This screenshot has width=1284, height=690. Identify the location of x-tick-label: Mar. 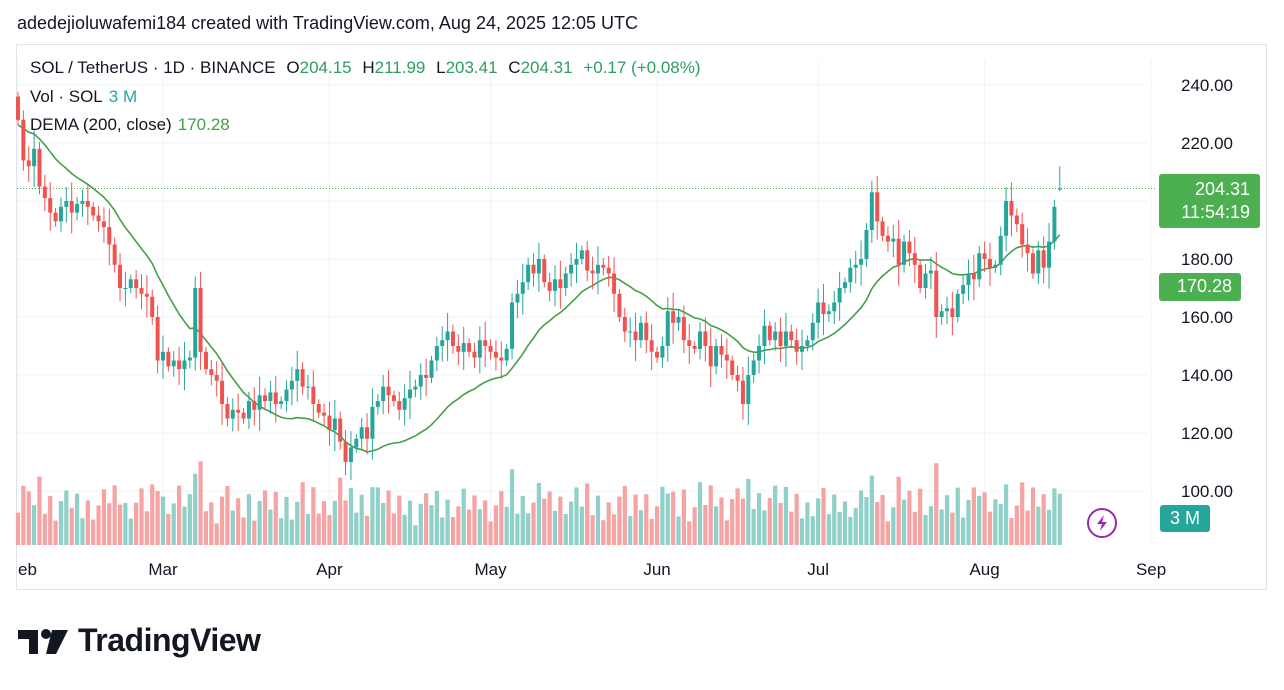
(163, 569).